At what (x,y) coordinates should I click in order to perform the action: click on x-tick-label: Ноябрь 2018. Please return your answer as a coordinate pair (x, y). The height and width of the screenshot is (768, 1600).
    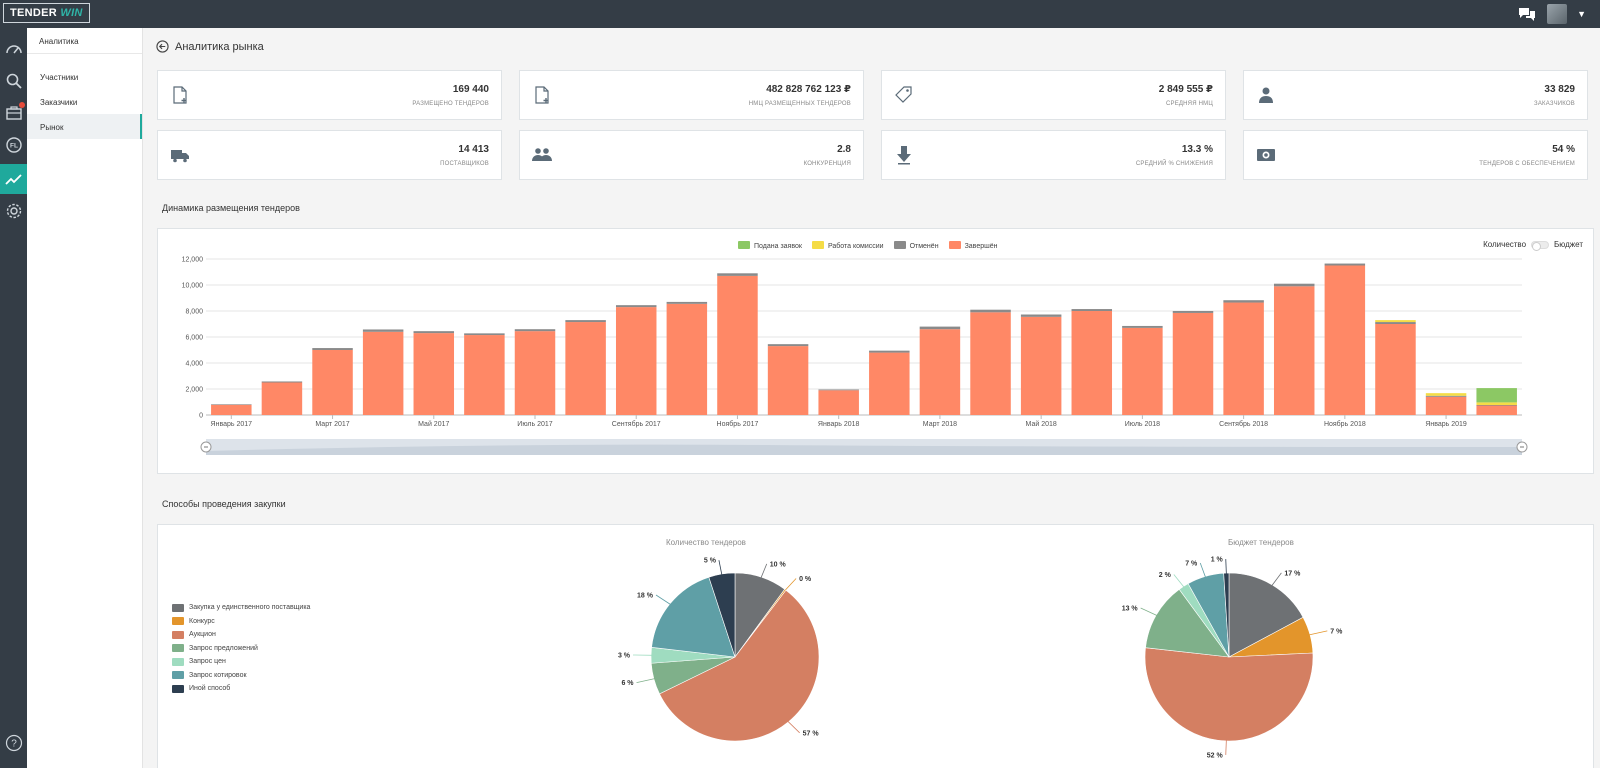
    Looking at the image, I should click on (1345, 424).